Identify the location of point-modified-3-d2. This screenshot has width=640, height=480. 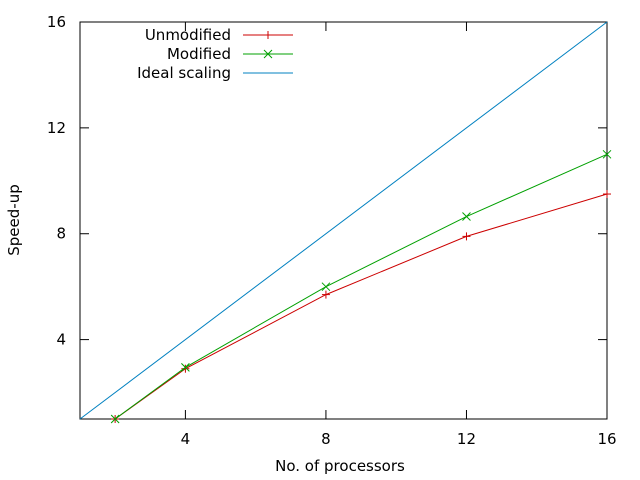
(466, 216).